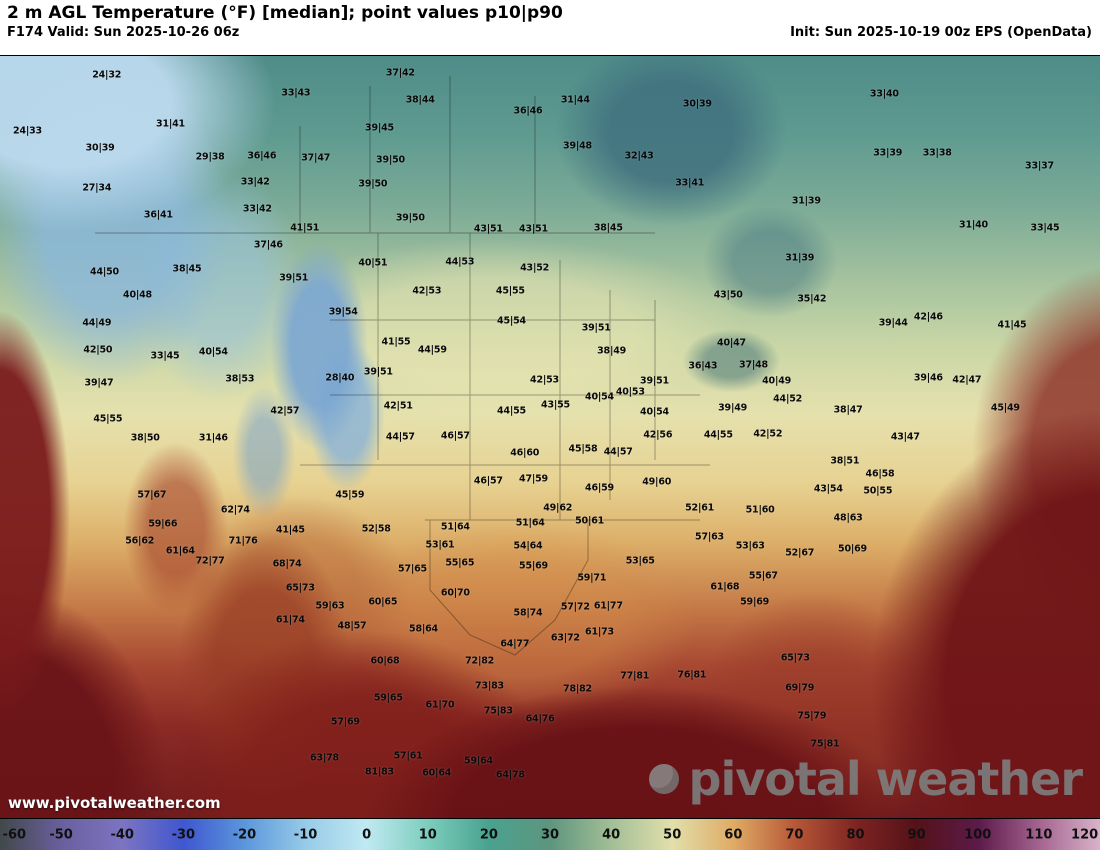  I want to click on map-point: 27|34, so click(97, 188).